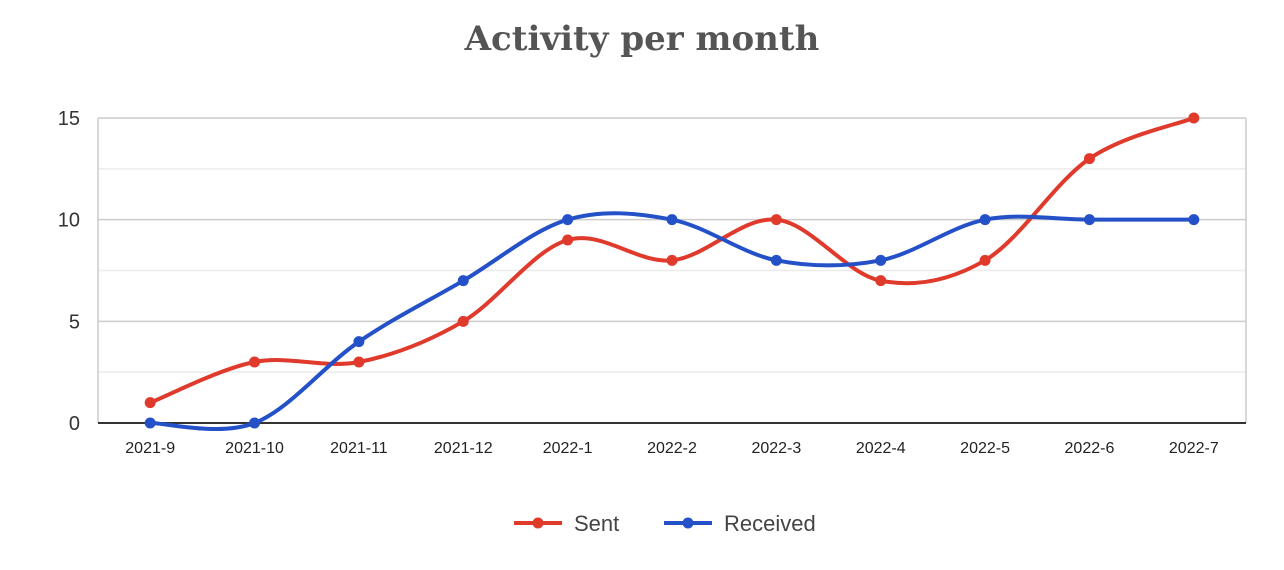 Image resolution: width=1284 pixels, height=570 pixels. What do you see at coordinates (1194, 448) in the screenshot?
I see `x-tick-label: 2022-7` at bounding box center [1194, 448].